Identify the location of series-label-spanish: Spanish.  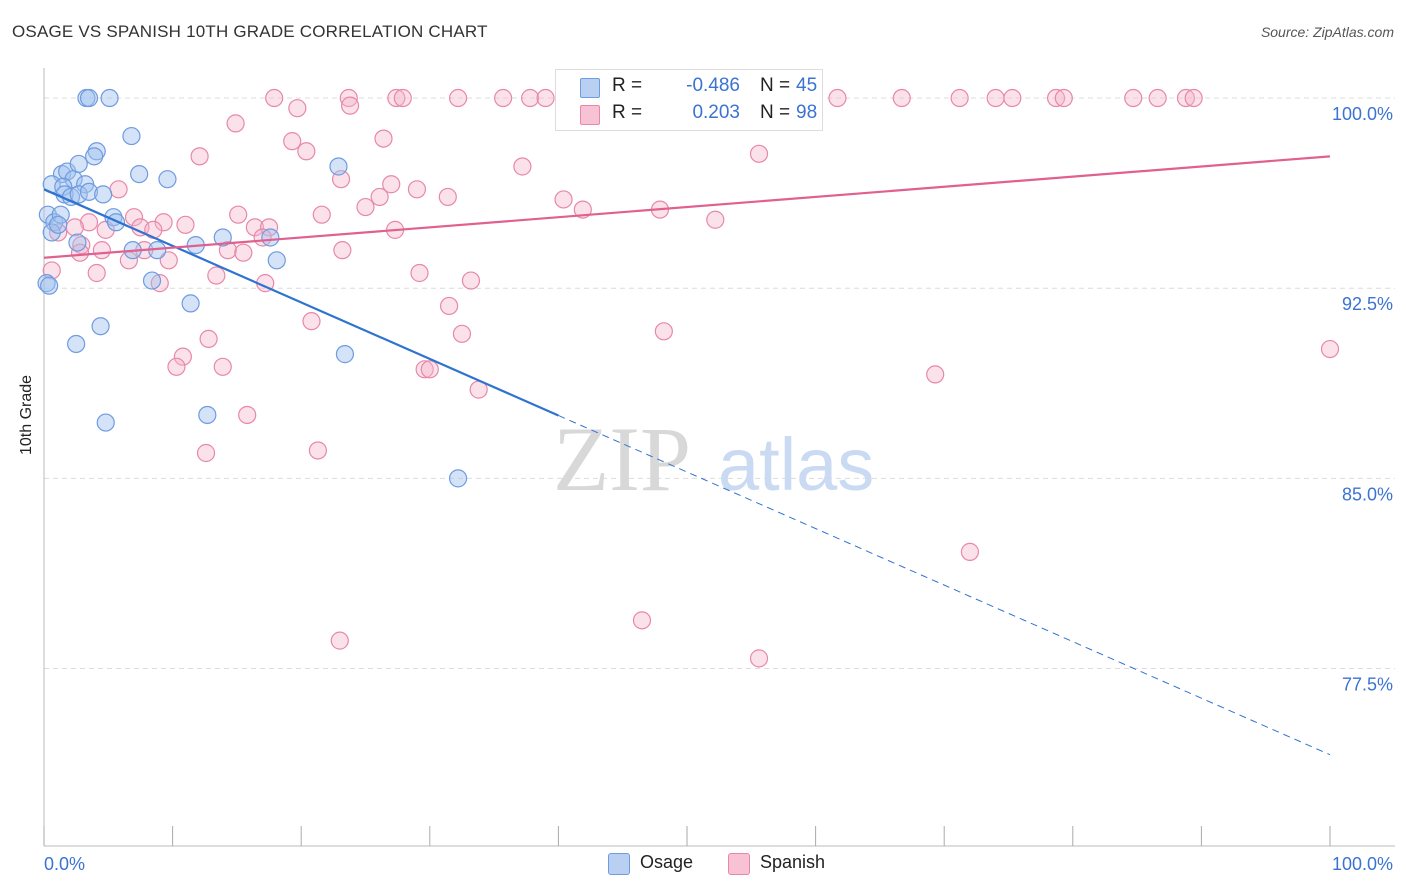
(793, 862).